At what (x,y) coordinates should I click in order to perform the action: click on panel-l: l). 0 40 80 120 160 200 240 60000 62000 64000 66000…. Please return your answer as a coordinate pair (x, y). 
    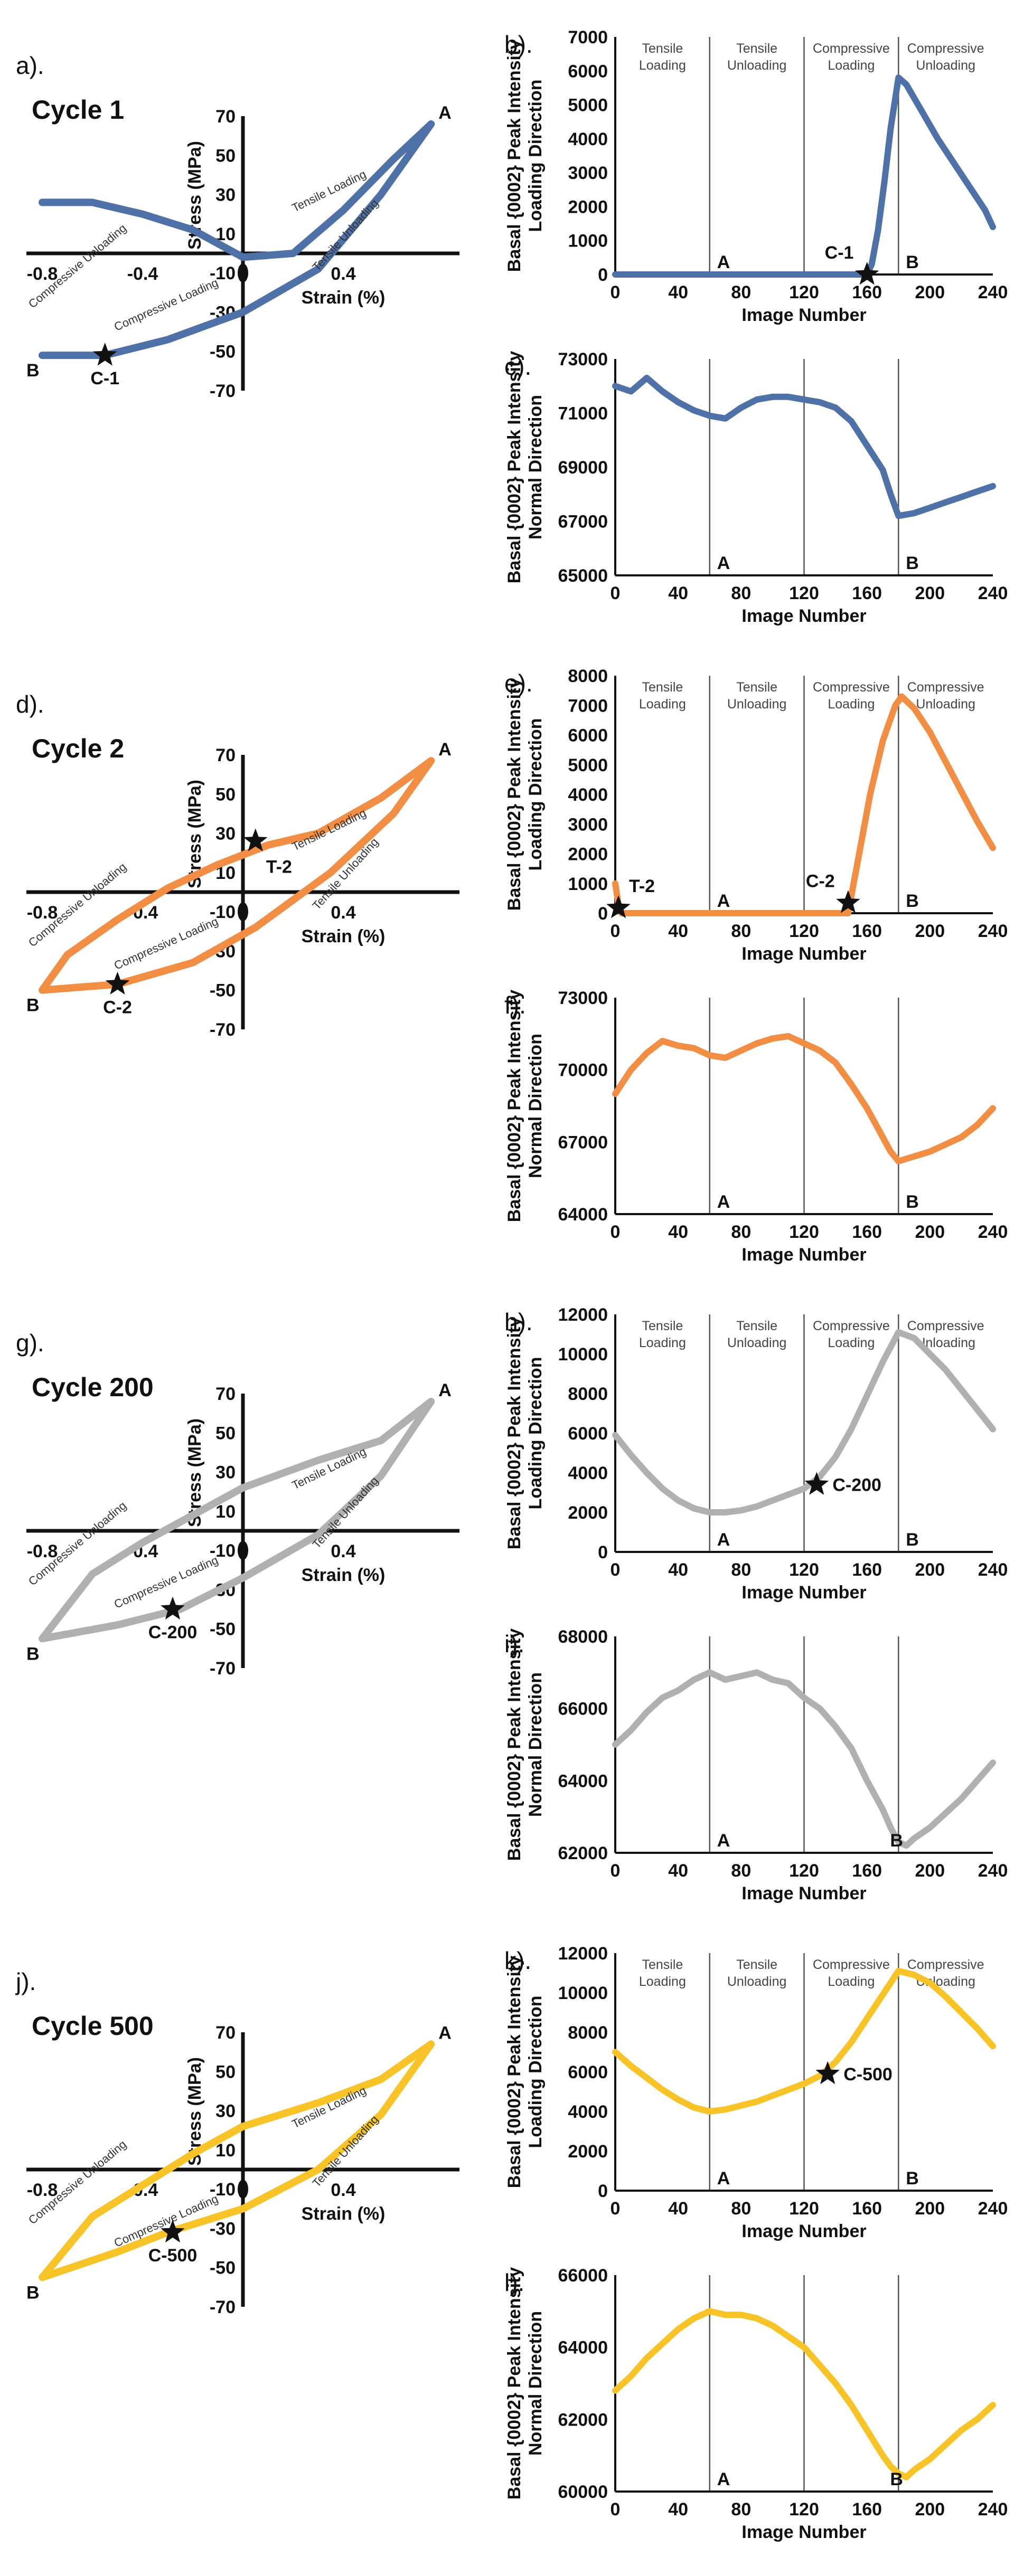
    Looking at the image, I should click on (756, 2404).